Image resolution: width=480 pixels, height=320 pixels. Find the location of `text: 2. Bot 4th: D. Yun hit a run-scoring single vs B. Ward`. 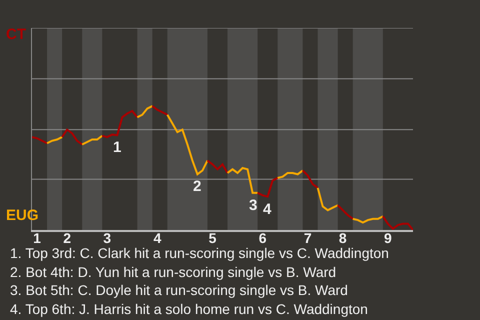

text: 2. Bot 4th: D. Yun hit a run-scoring single vs B. Ward is located at coordinates (173, 272).